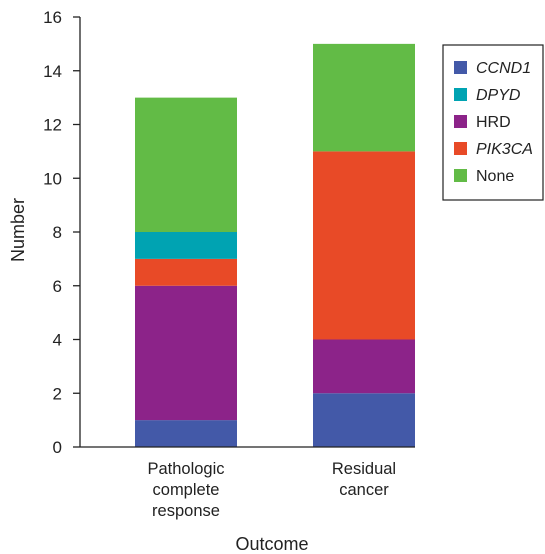  Describe the element at coordinates (57, 232) in the screenshot. I see `y-tick-label: 8` at that location.